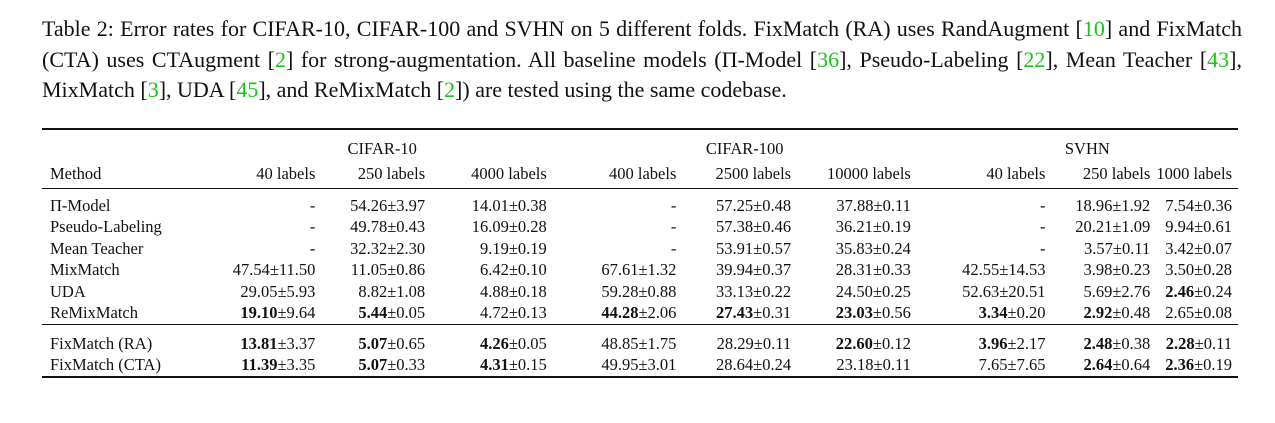 The height and width of the screenshot is (423, 1275). What do you see at coordinates (1213, 205) in the screenshot?
I see `result-std: ±0.36` at bounding box center [1213, 205].